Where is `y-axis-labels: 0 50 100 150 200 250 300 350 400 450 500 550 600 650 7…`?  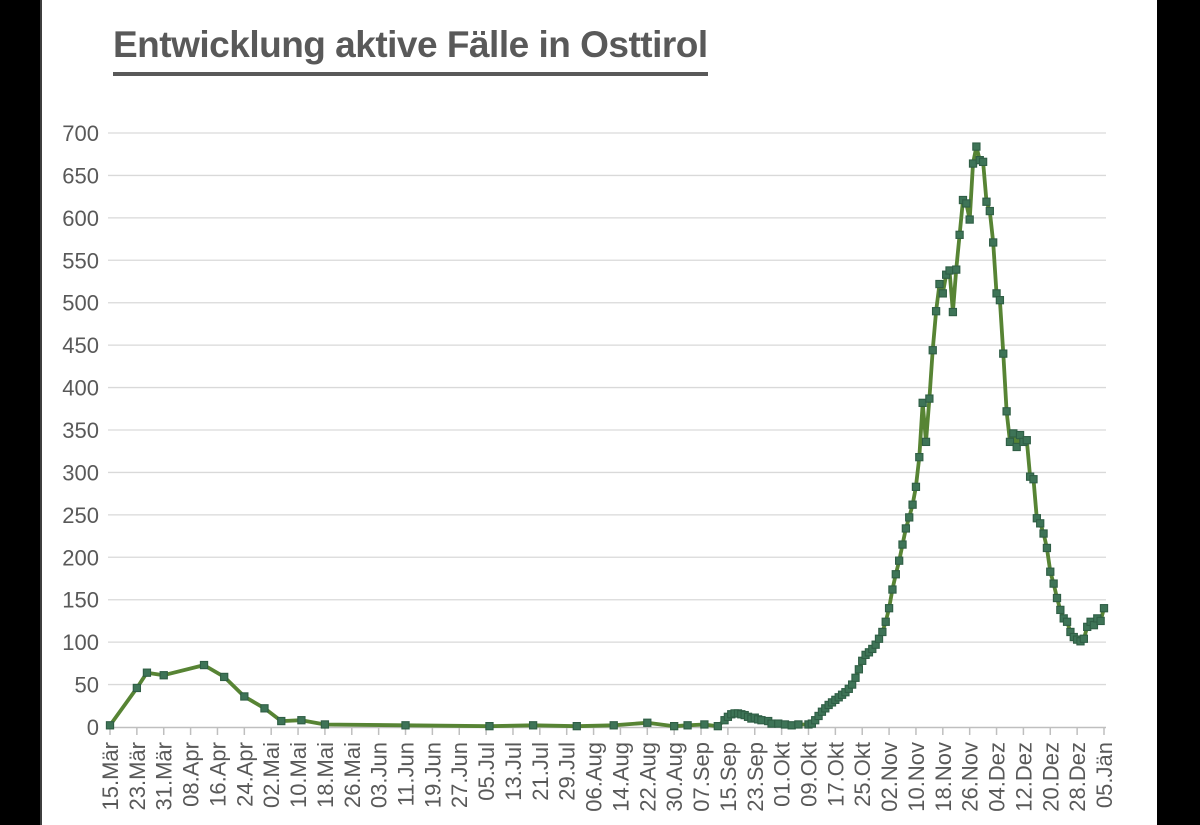
y-axis-labels: 0 50 100 150 200 250 300 350 400 450 500 550 600 650 7… is located at coordinates (80, 430).